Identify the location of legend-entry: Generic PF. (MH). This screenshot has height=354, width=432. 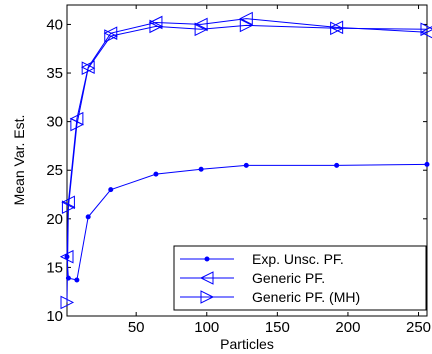
(270, 297).